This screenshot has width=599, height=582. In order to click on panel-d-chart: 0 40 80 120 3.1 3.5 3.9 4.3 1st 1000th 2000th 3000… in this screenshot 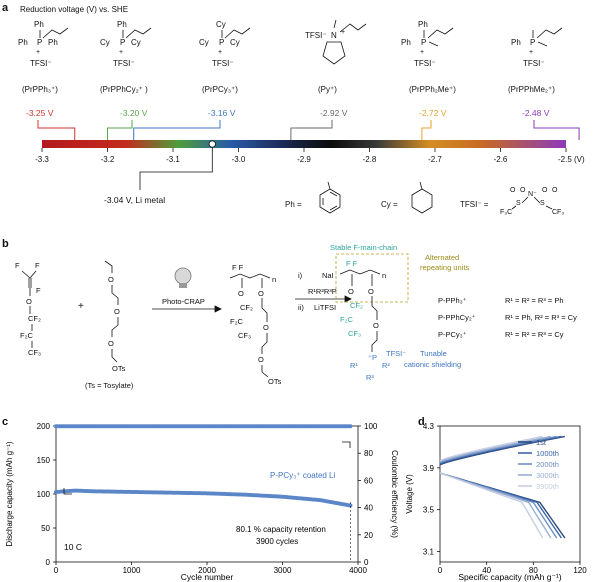, I will do `click(496, 502)`.